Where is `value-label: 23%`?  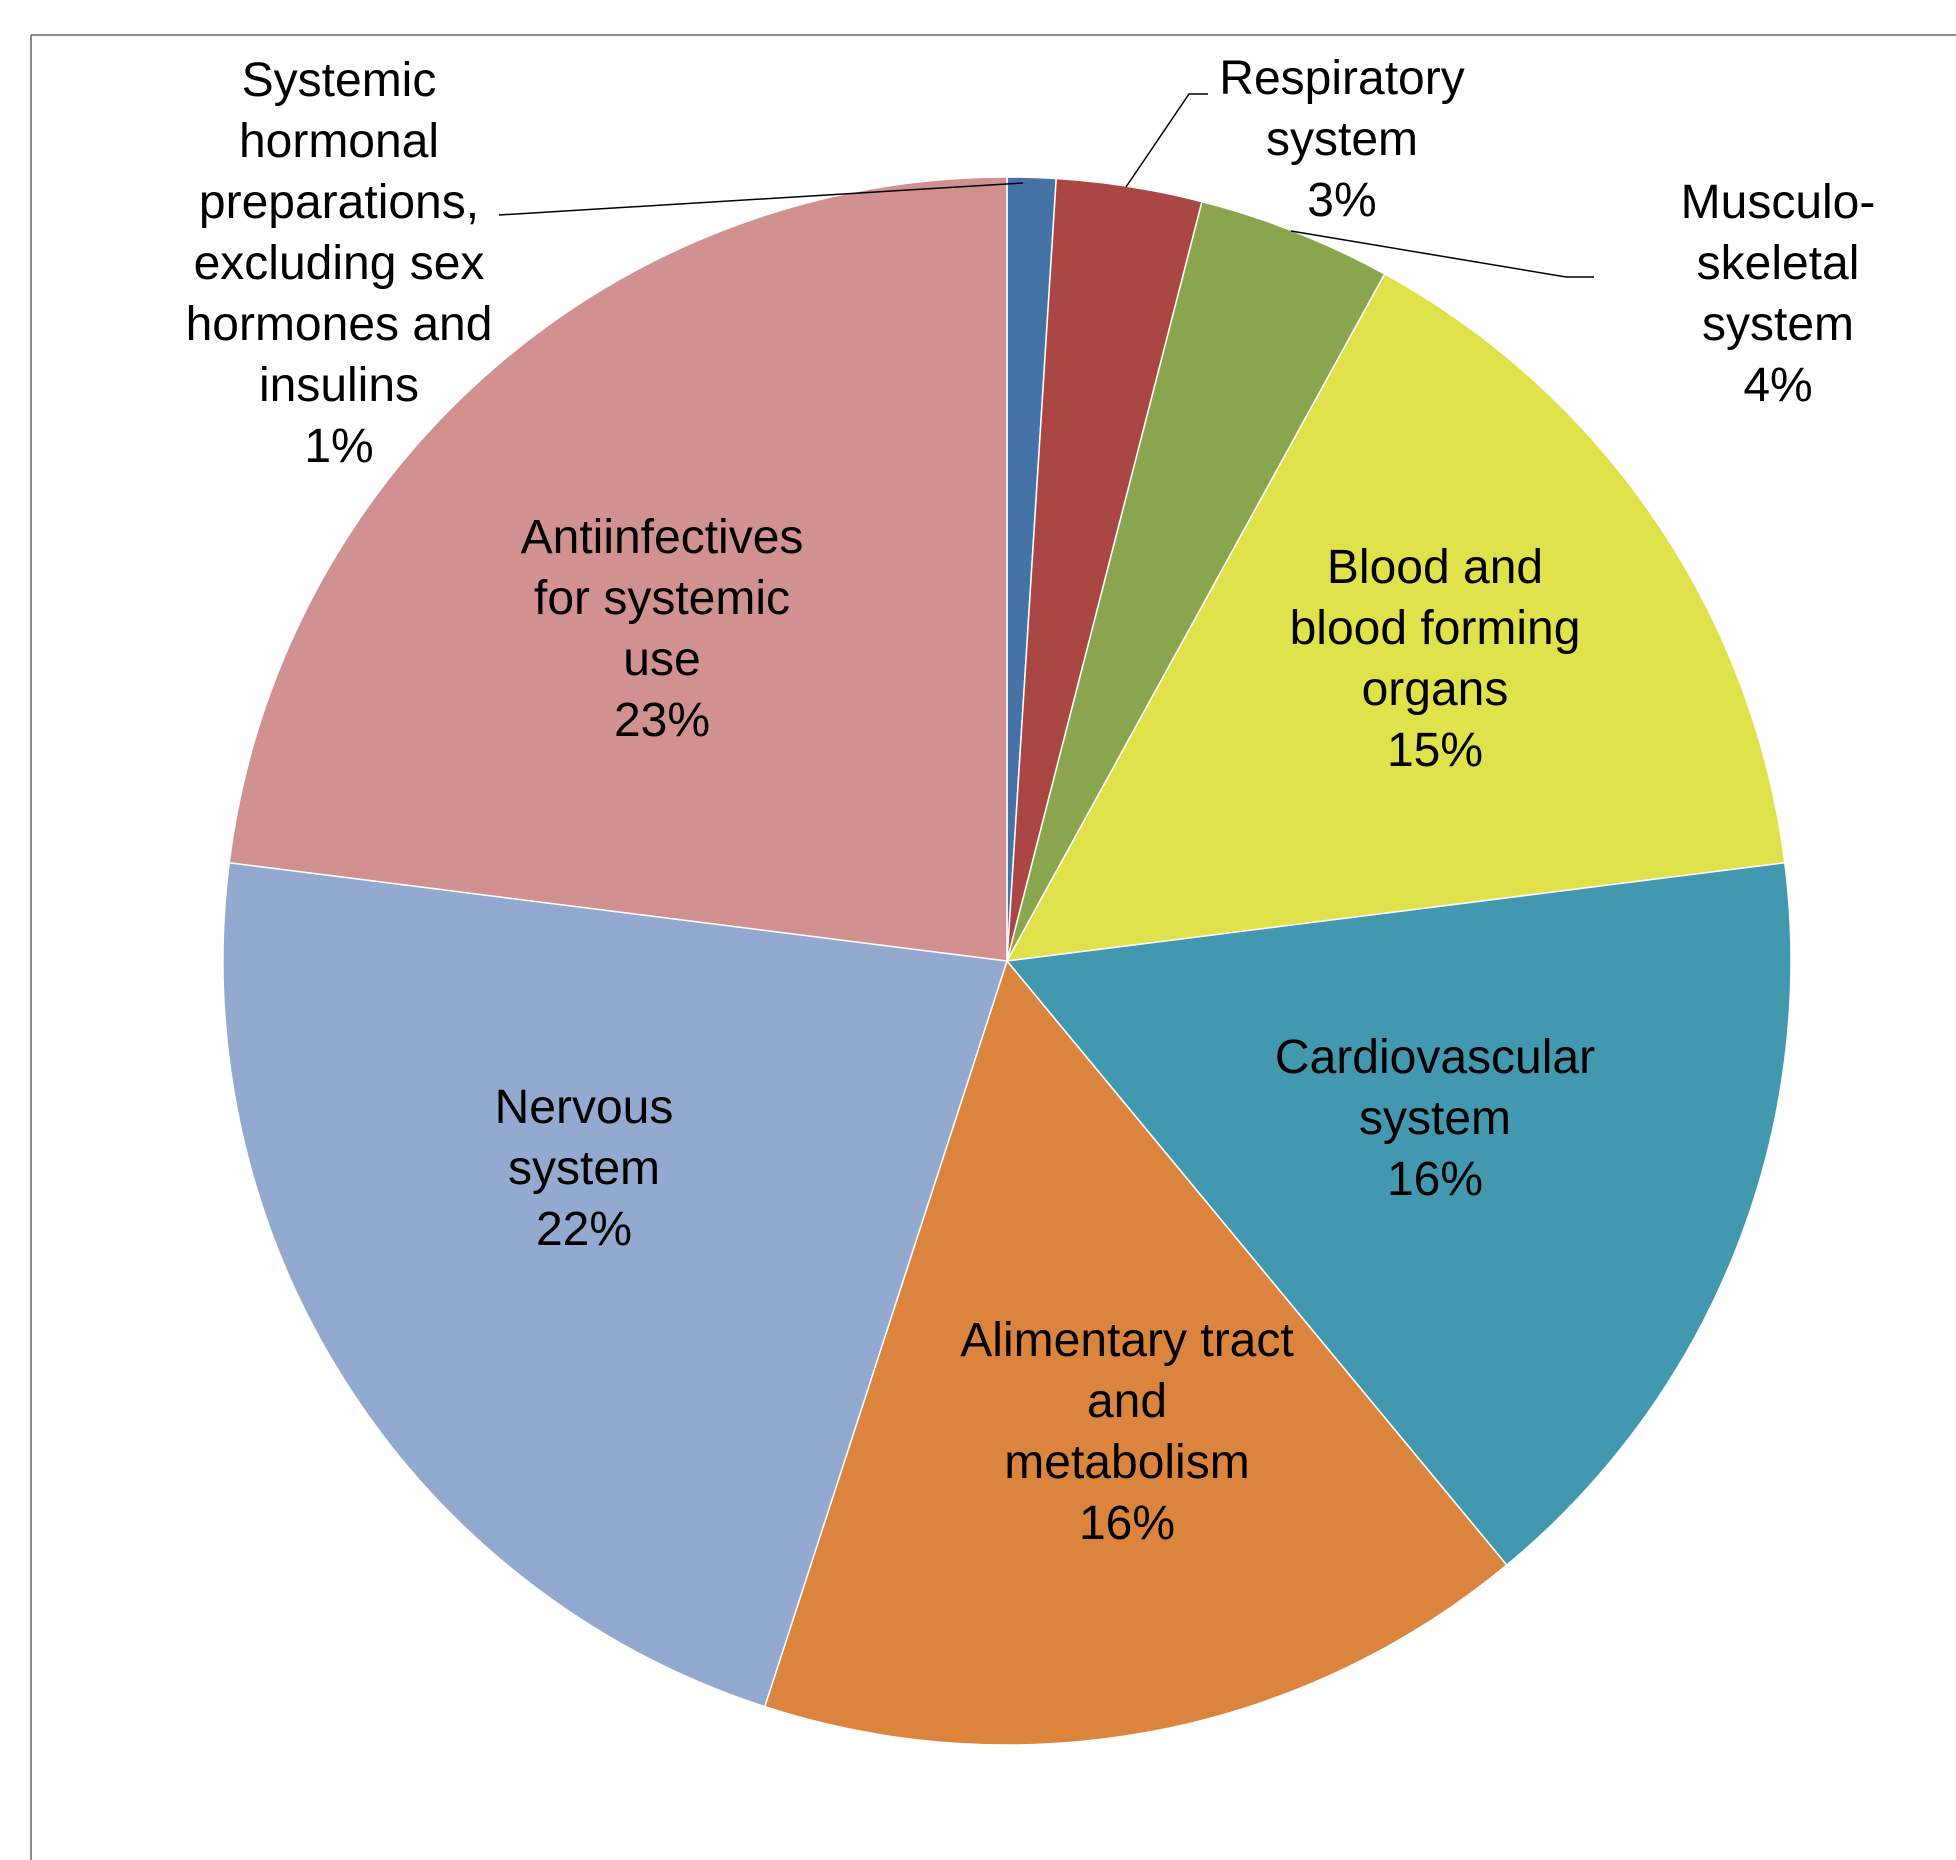
value-label: 23% is located at coordinates (662, 720).